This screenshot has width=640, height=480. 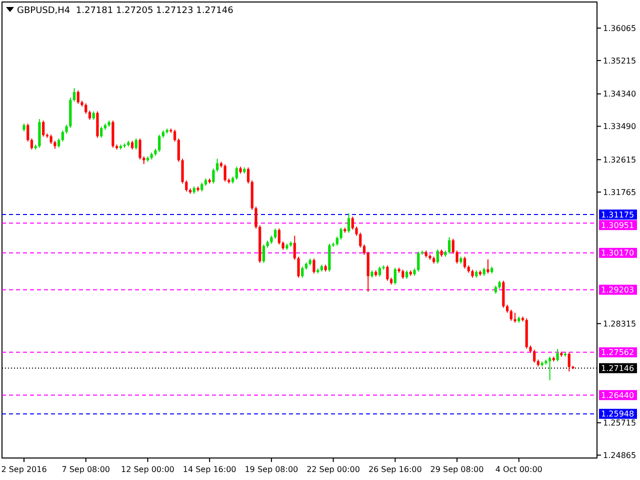 What do you see at coordinates (619, 159) in the screenshot?
I see `y-tick-label: 1.32615` at bounding box center [619, 159].